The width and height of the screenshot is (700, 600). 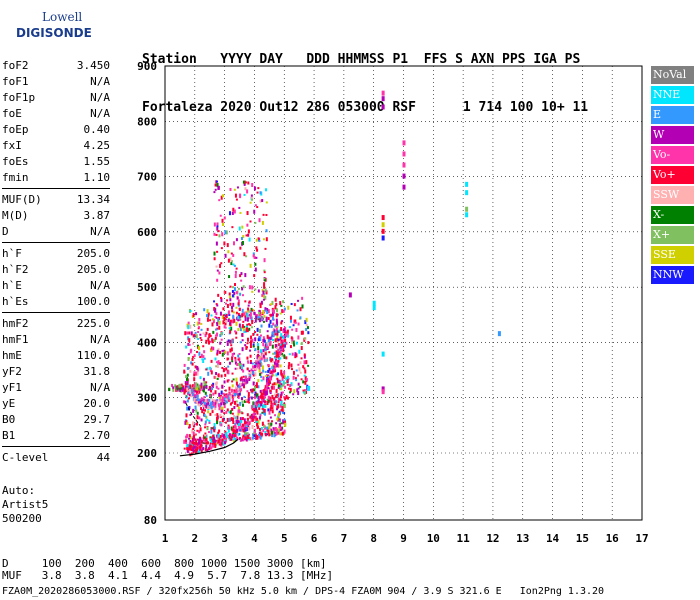 I want to click on x-tick-label: 5, so click(x=284, y=538).